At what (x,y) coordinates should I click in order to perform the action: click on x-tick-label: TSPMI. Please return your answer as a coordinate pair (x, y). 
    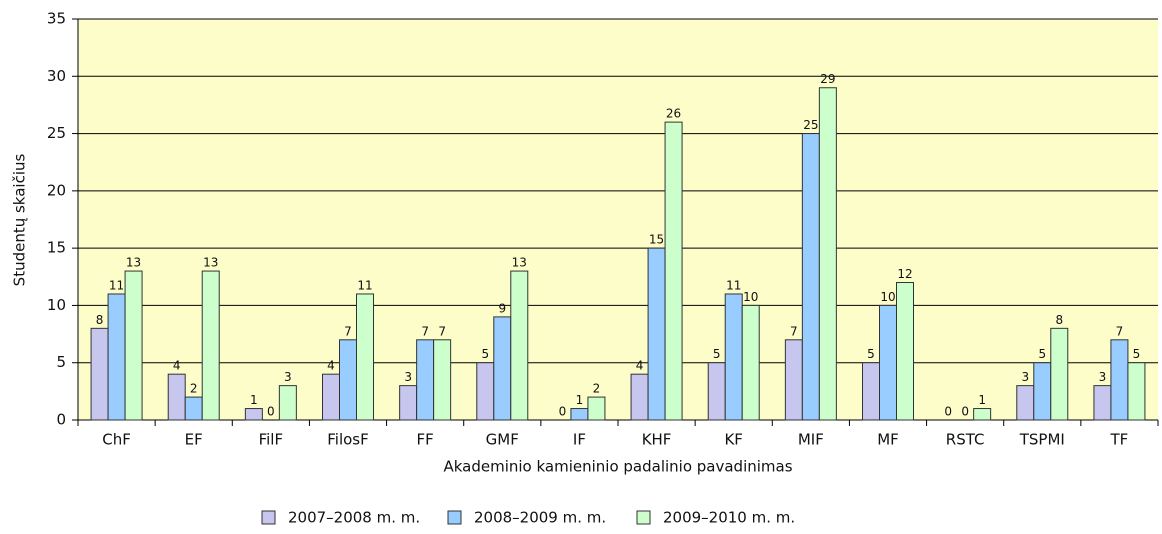
    Looking at the image, I should click on (1042, 440).